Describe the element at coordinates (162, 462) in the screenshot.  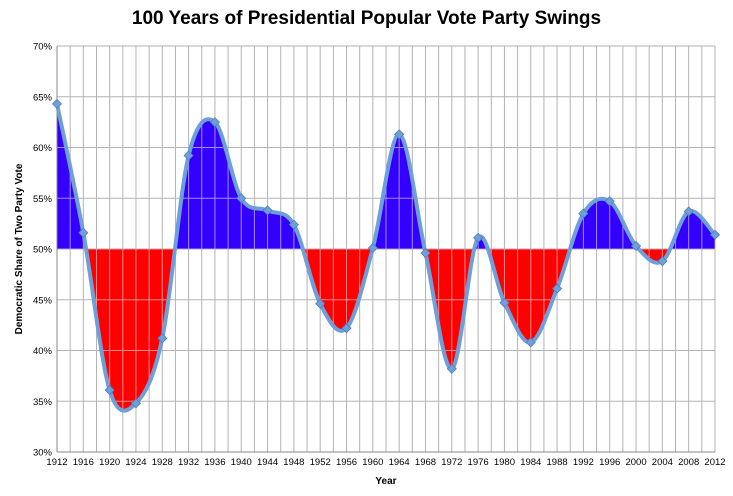
I see `x-tick-label: 1928` at that location.